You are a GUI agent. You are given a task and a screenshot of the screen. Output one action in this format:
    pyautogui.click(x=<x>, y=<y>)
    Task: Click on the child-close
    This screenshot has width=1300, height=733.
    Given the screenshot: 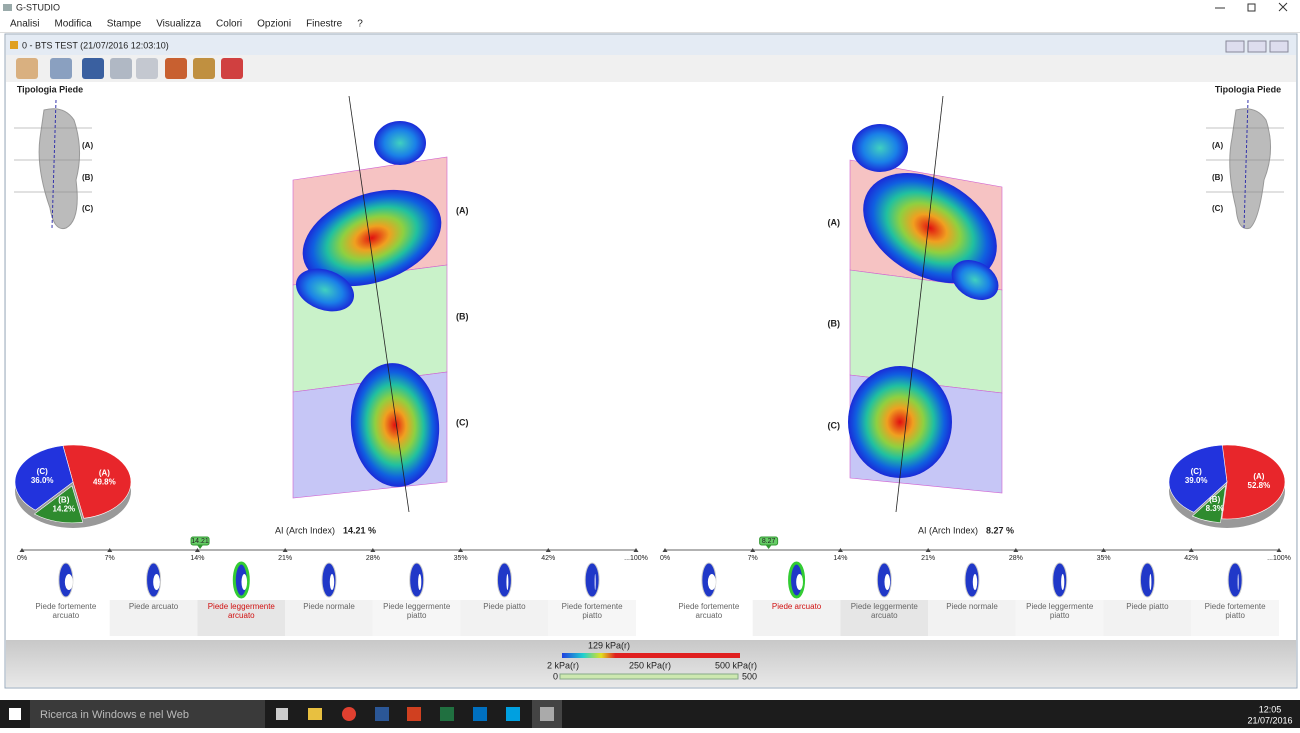 What is the action you would take?
    pyautogui.click(x=1279, y=46)
    